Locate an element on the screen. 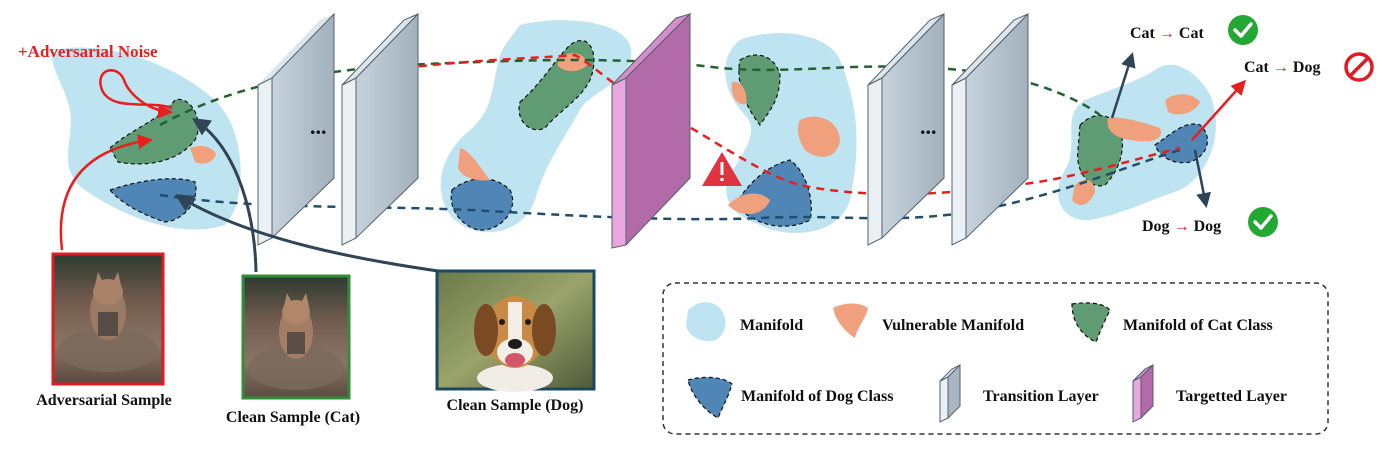  prediction-cat-dog: Cat → Dog is located at coordinates (1309, 67).